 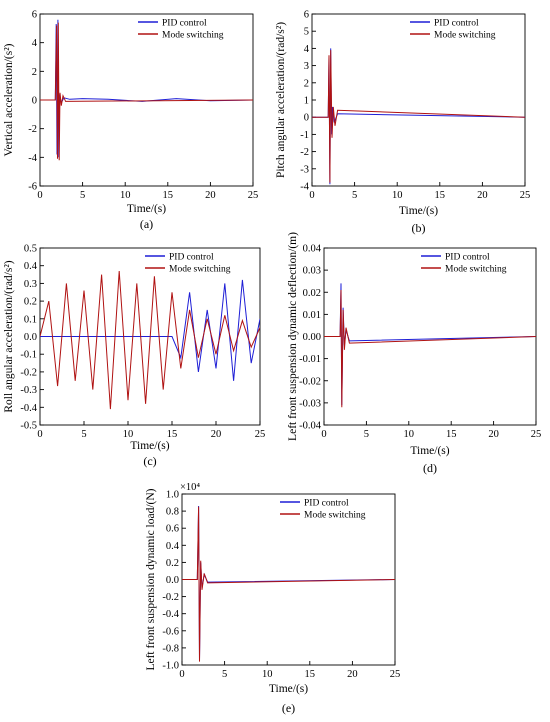 What do you see at coordinates (151, 579) in the screenshot?
I see `y-axis-label: Left front suspension dynamic load/(N)` at bounding box center [151, 579].